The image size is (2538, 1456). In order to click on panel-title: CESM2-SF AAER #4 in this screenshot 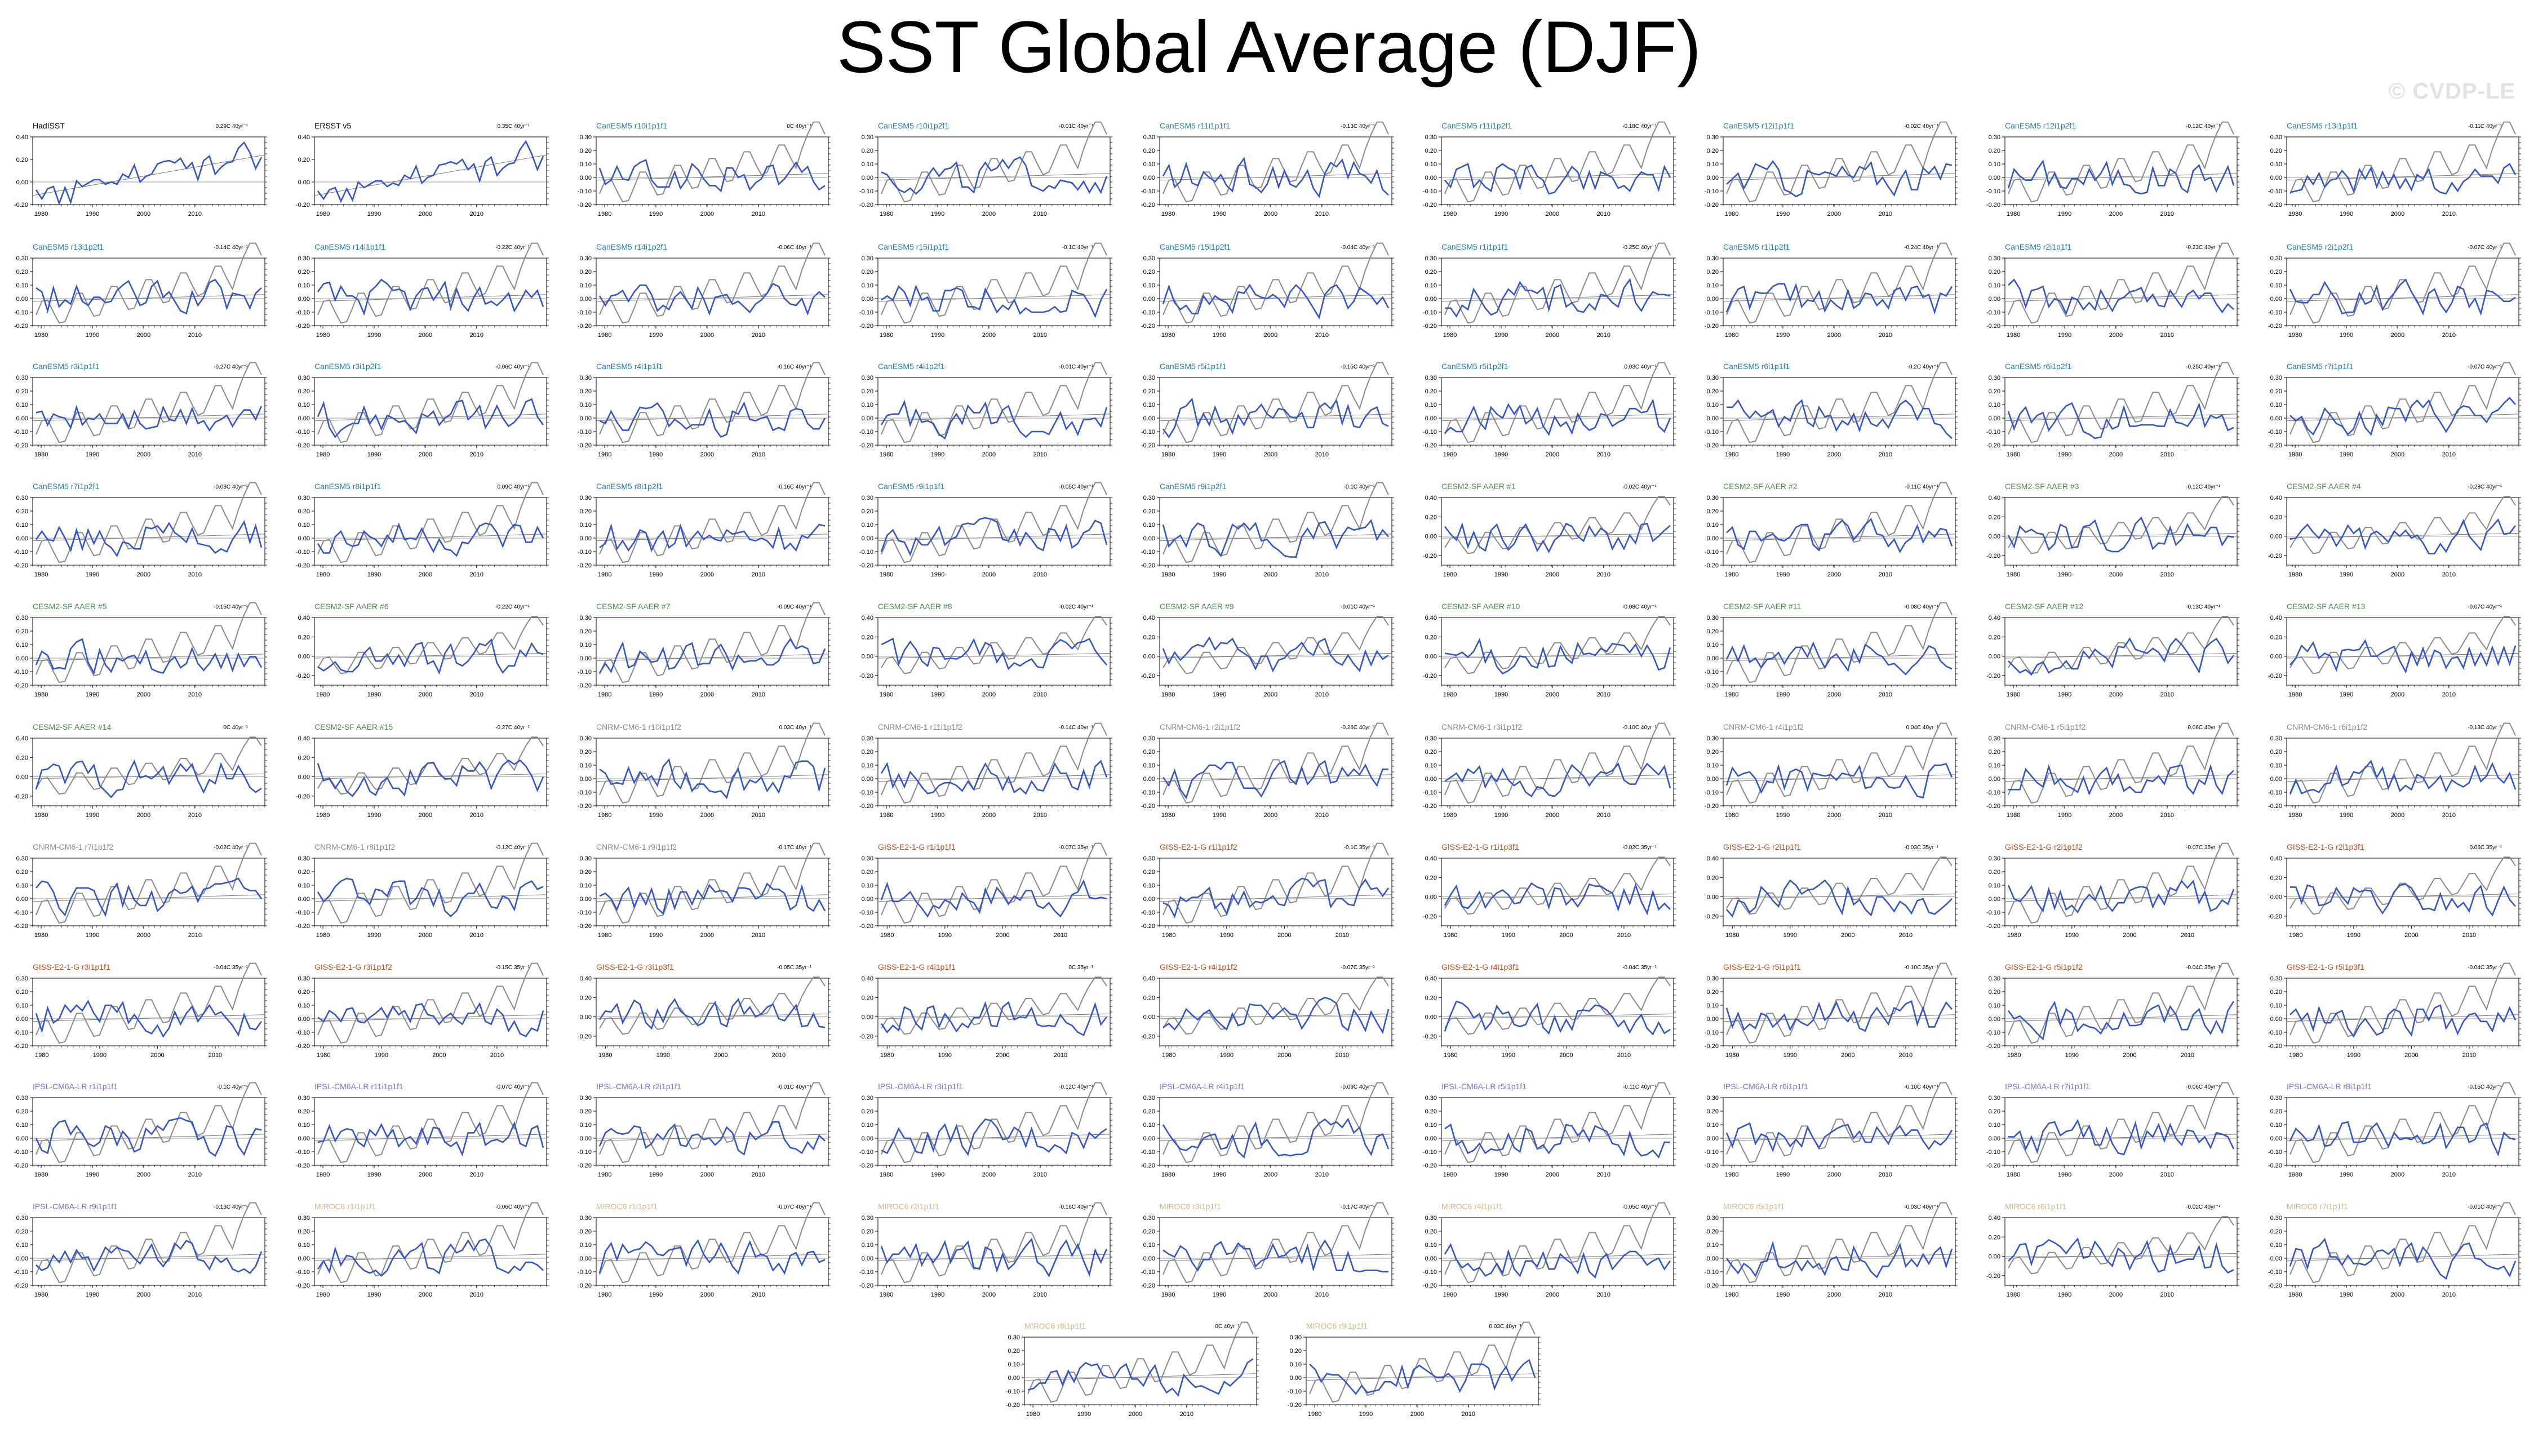, I will do `click(2324, 486)`.